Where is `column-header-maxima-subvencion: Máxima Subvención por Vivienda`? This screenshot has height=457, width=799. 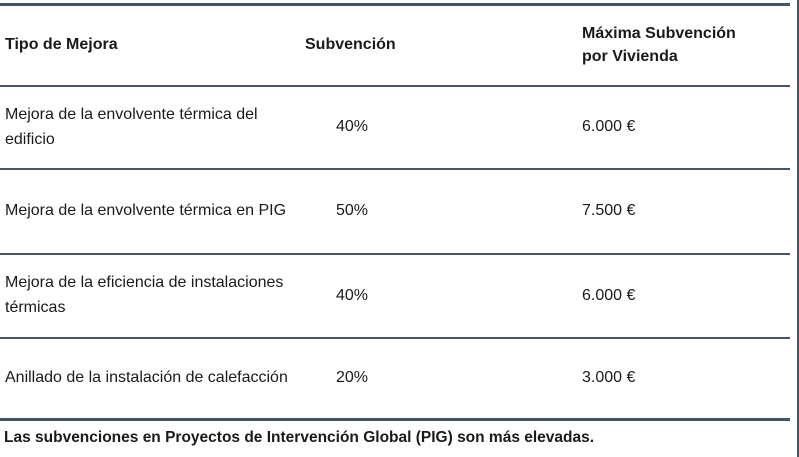 column-header-maxima-subvencion: Máxima Subvención por Vivienda is located at coordinates (668, 45).